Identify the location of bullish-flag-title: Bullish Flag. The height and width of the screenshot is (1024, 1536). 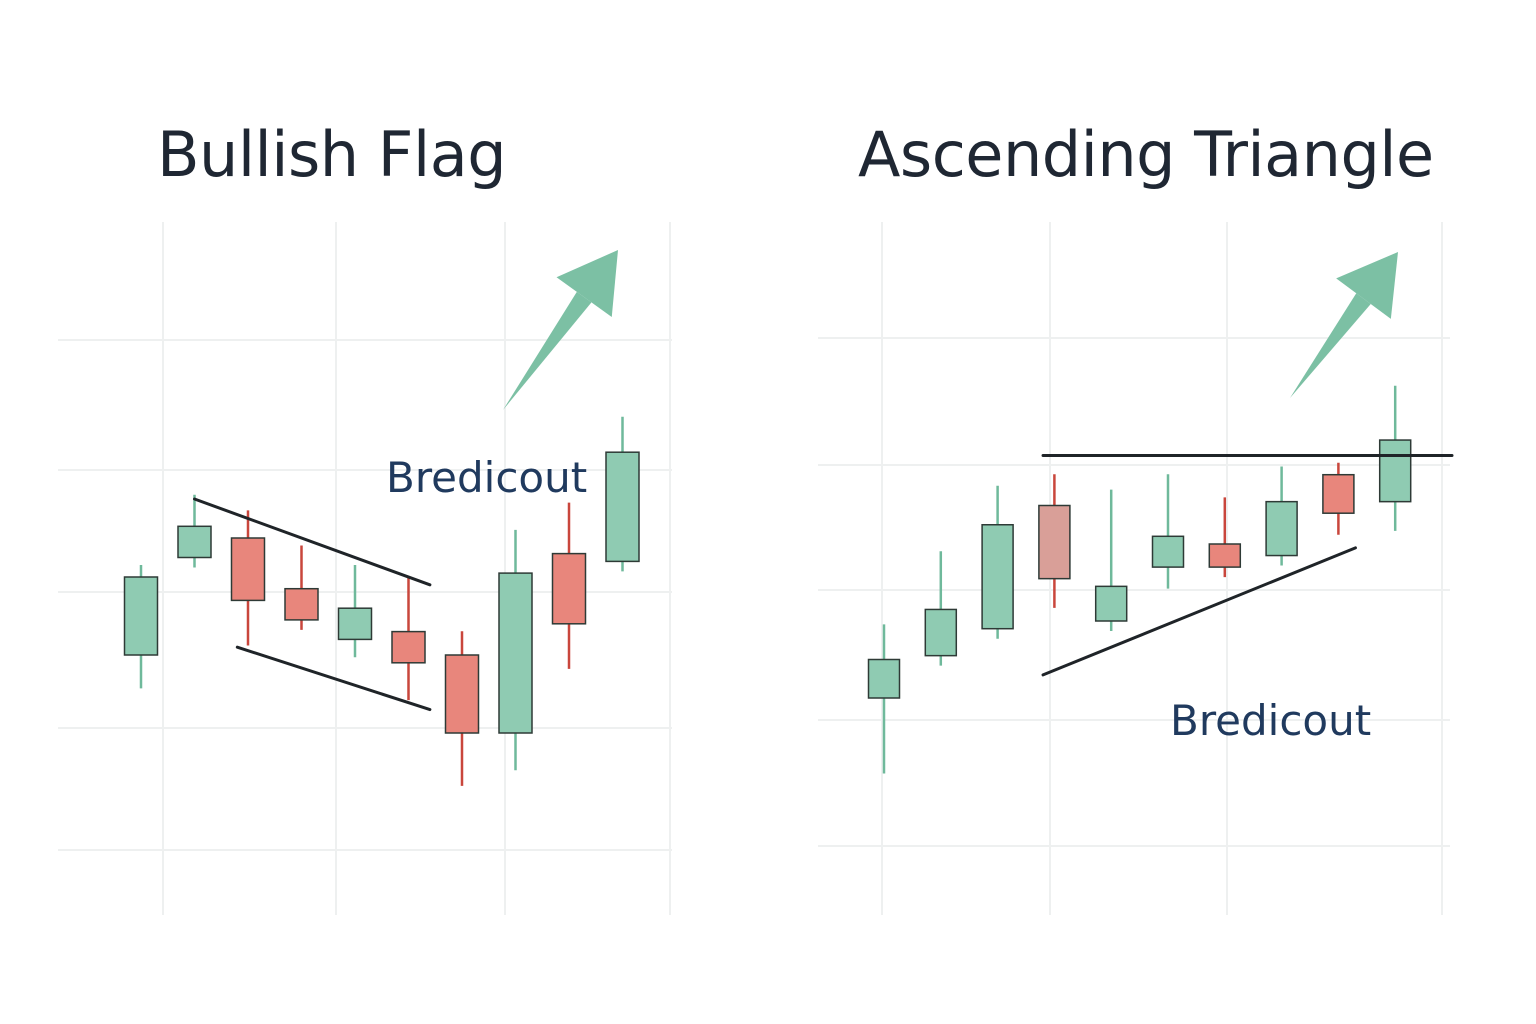
(332, 154).